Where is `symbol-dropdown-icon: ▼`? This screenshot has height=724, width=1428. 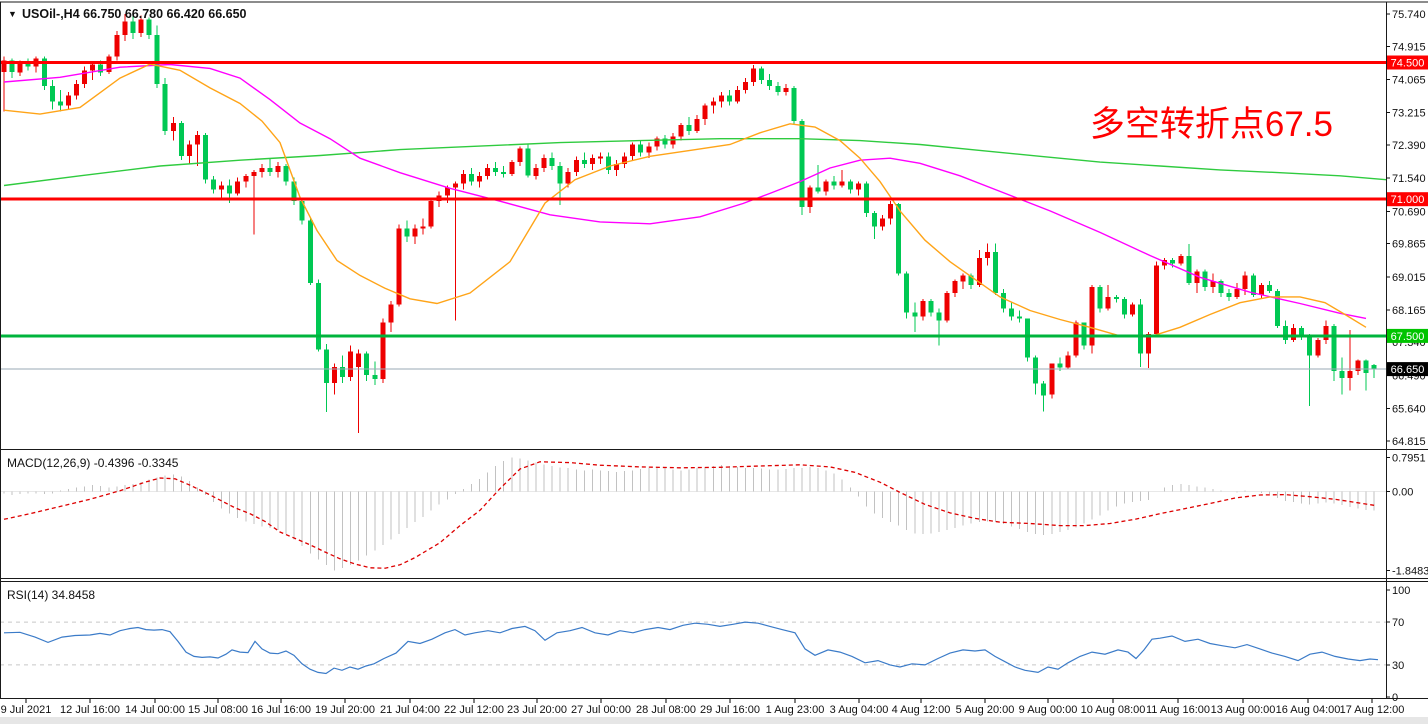 symbol-dropdown-icon: ▼ is located at coordinates (12, 14).